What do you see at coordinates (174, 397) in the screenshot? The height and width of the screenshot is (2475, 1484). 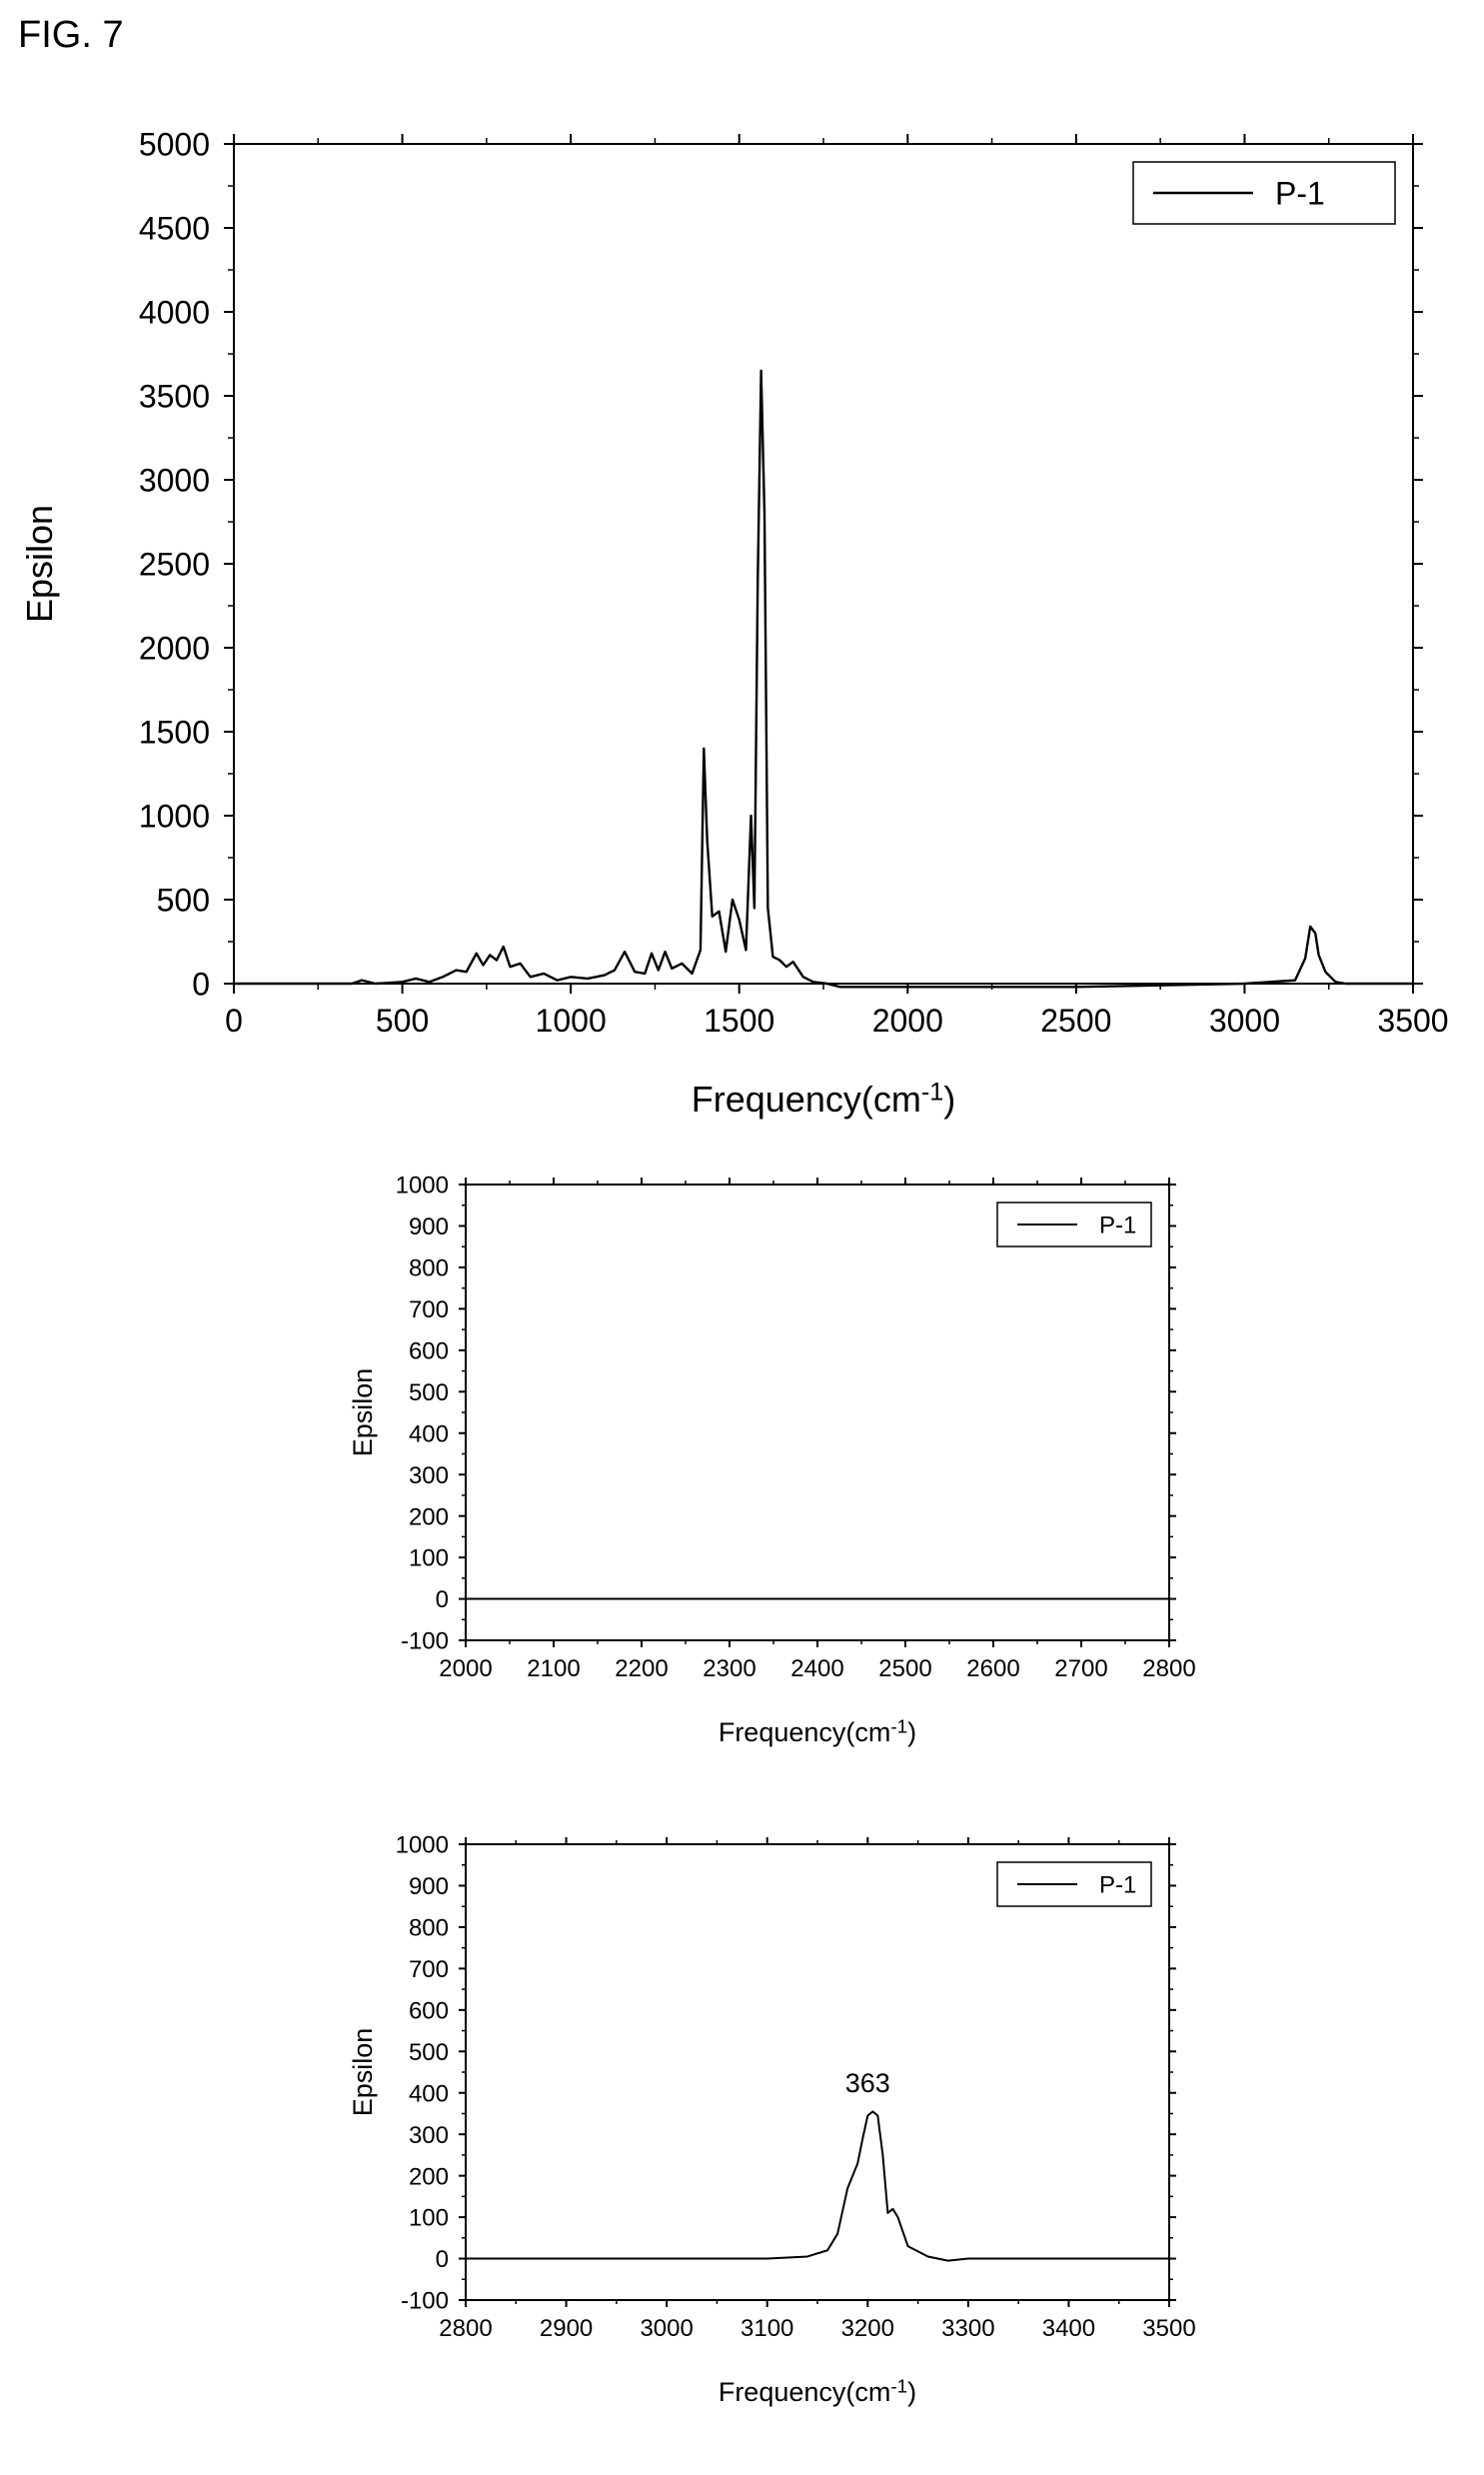 I see `y-tick-label: 3500` at bounding box center [174, 397].